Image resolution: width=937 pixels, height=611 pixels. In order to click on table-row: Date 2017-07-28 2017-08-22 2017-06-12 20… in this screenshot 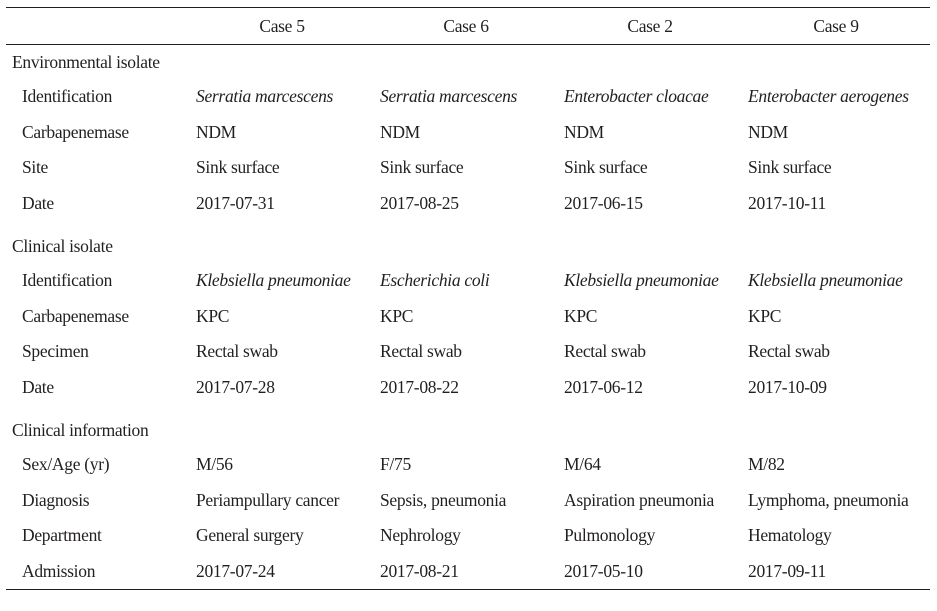, I will do `click(468, 388)`.